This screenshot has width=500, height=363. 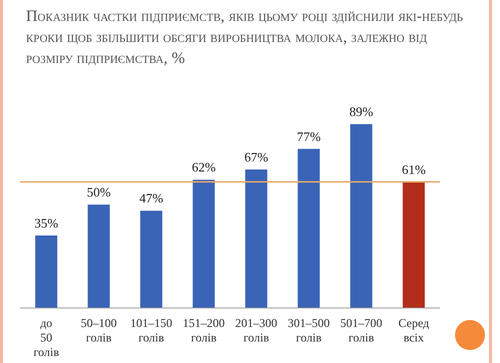 I want to click on data-label: 50%, so click(x=98, y=192).